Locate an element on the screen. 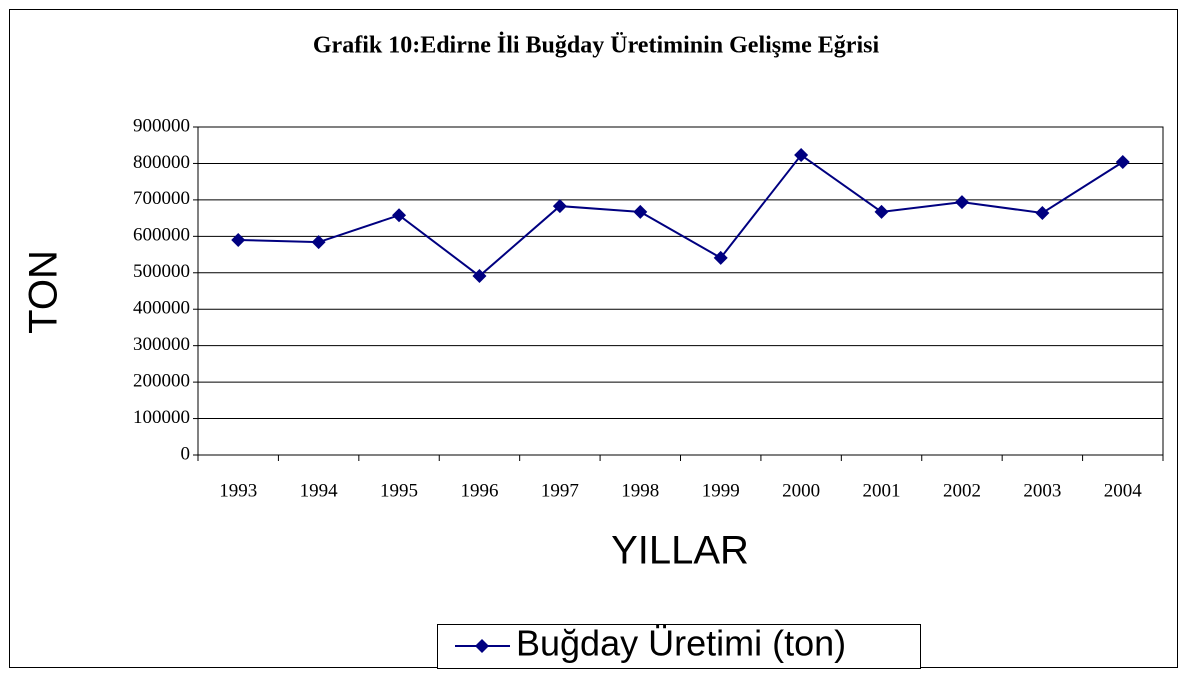 The width and height of the screenshot is (1187, 677). x-tick-label: 1995 is located at coordinates (399, 490).